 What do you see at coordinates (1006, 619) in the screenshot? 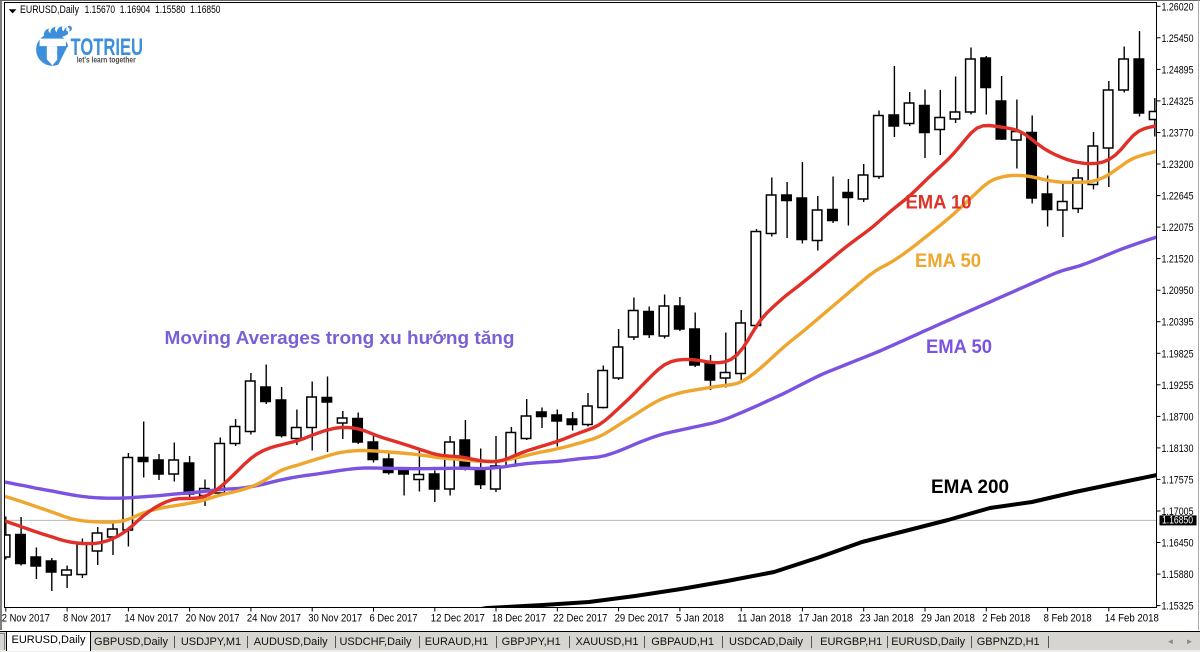
I see `svg-text: 2 Feb 2018` at bounding box center [1006, 619].